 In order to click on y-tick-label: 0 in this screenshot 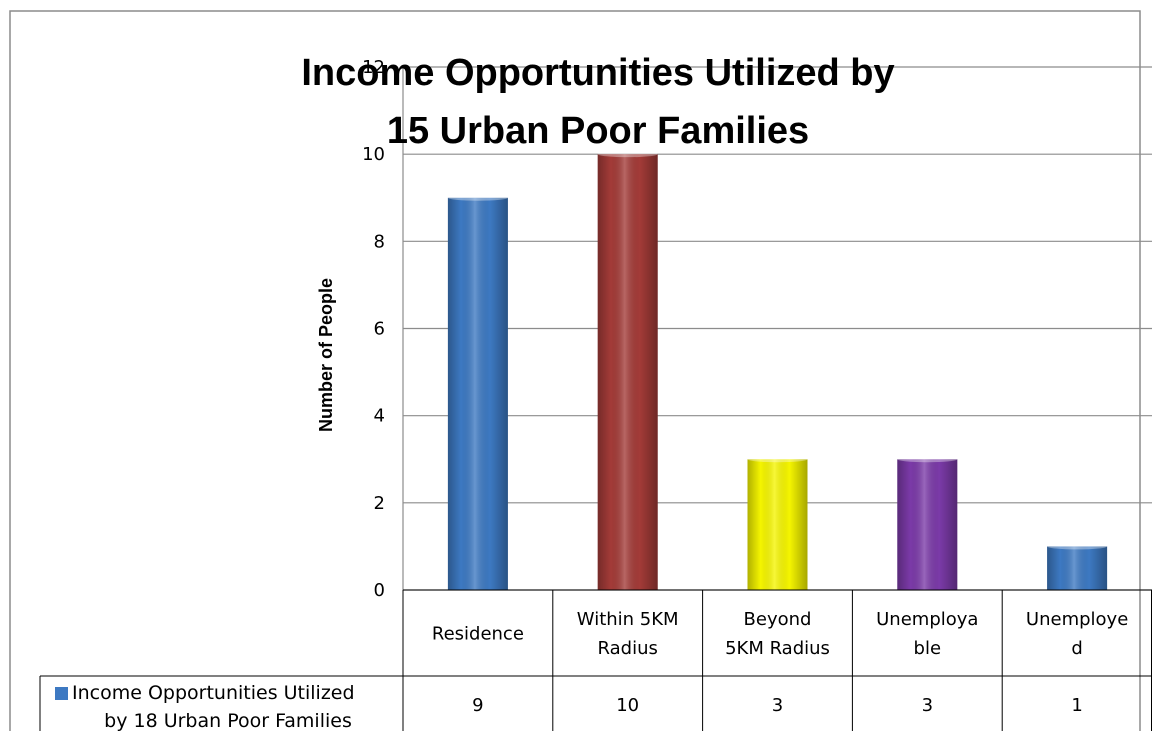, I will do `click(379, 590)`.